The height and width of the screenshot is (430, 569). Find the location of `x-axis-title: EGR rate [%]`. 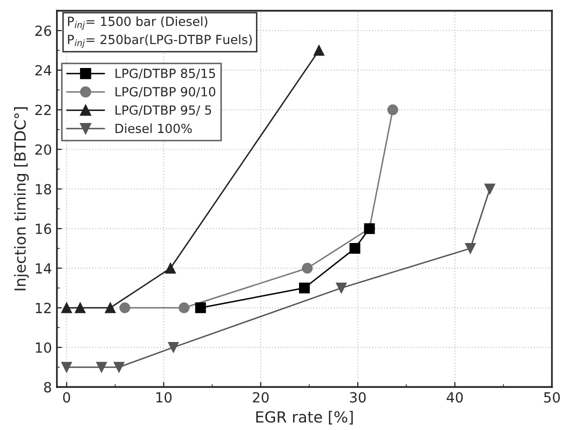

x-axis-title: EGR rate [%] is located at coordinates (304, 417).